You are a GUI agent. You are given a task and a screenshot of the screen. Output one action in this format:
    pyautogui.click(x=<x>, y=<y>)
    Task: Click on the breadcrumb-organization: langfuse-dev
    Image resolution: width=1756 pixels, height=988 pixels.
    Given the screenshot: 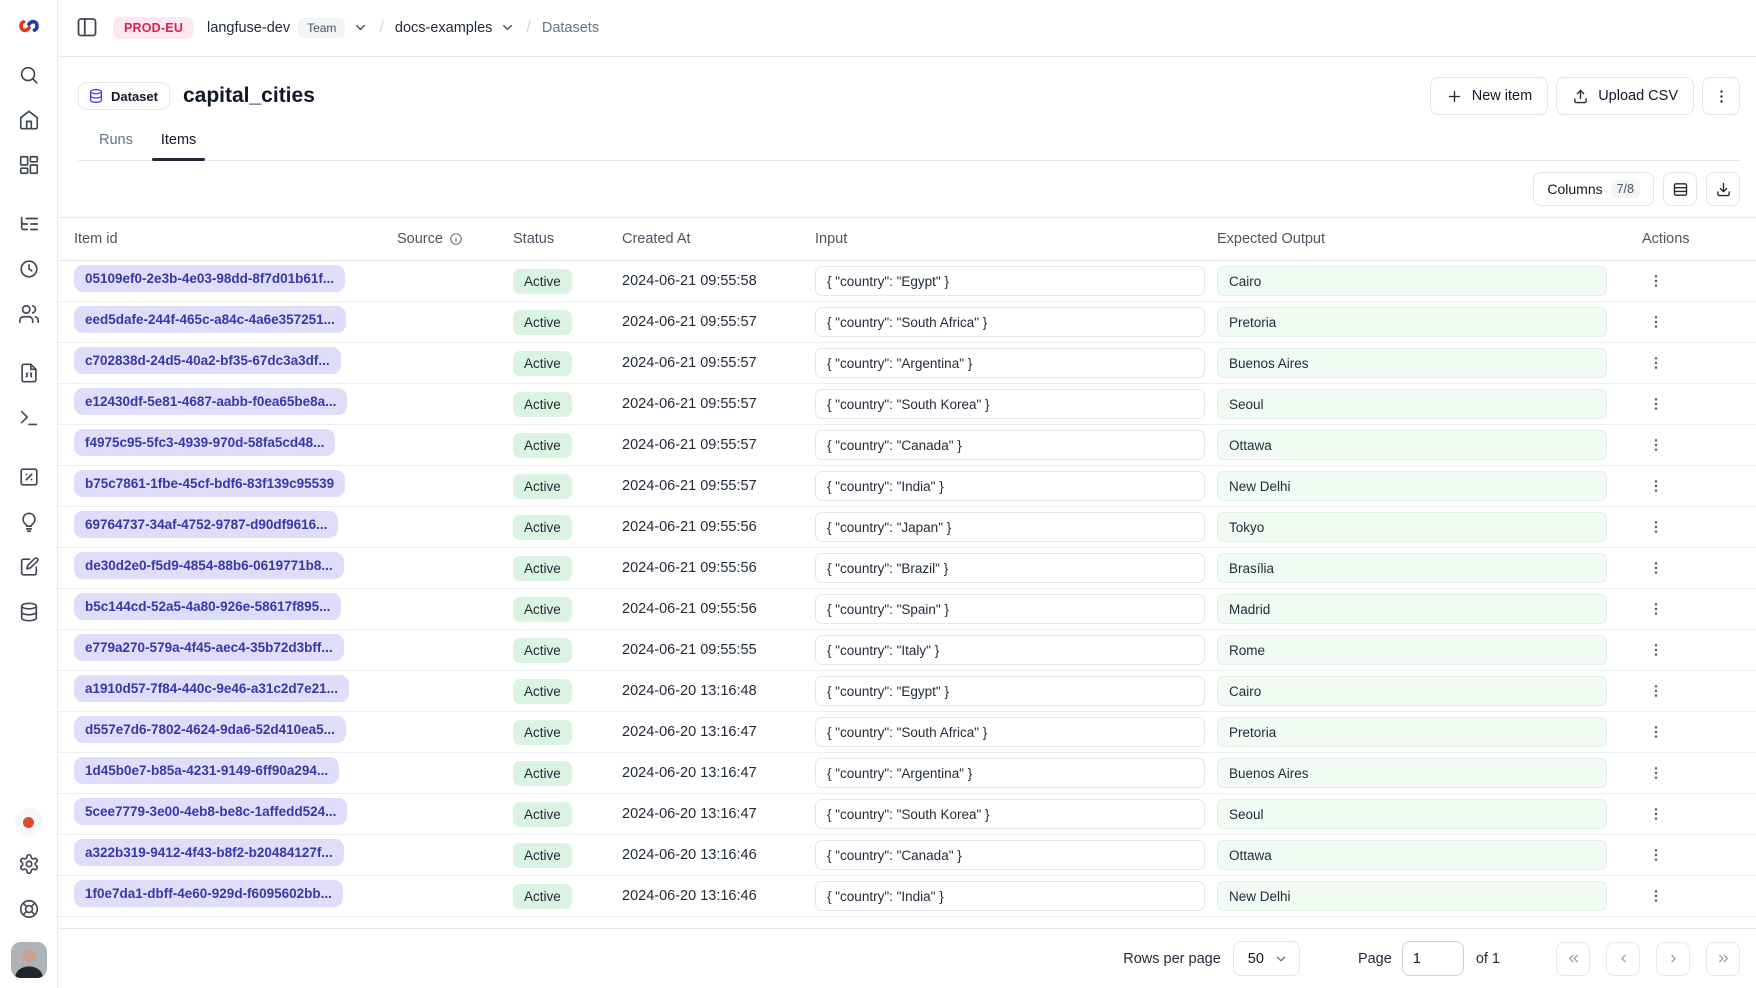 What is the action you would take?
    pyautogui.click(x=249, y=28)
    